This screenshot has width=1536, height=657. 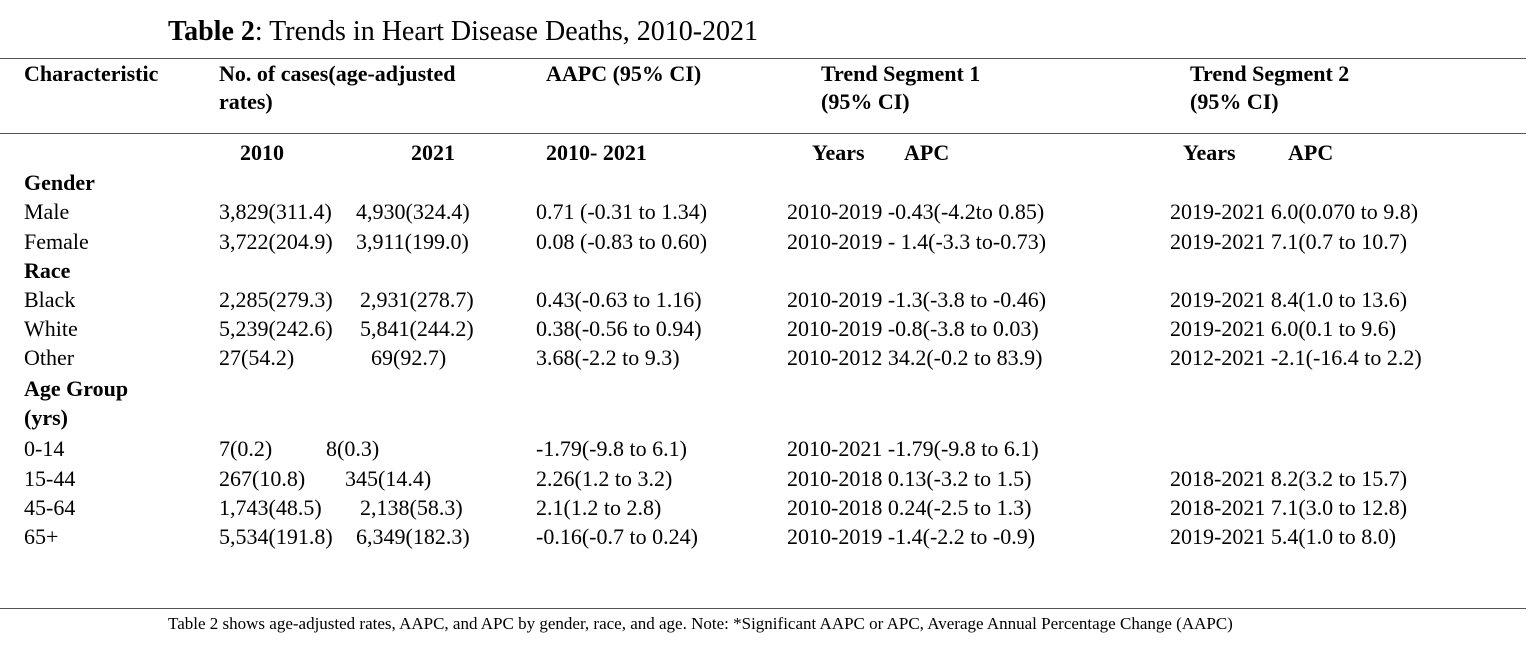 I want to click on header-cases-line1: No. of cases(age-adjusted, so click(x=337, y=73).